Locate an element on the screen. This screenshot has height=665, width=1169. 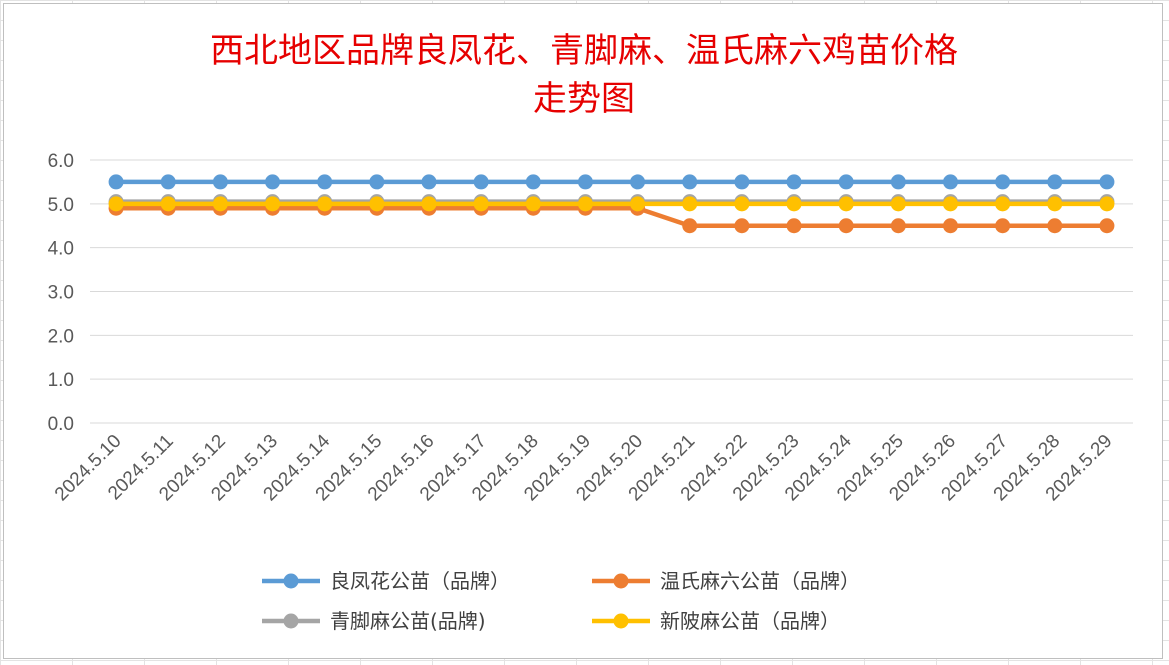
legend-item: 青脚麻公苗(品牌) is located at coordinates (374, 621).